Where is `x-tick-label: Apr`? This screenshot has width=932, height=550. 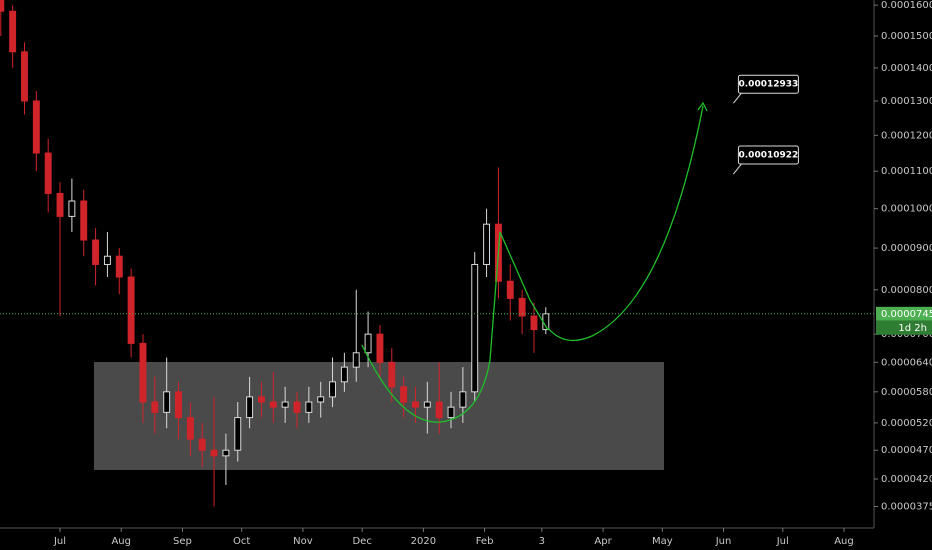 x-tick-label: Apr is located at coordinates (603, 541).